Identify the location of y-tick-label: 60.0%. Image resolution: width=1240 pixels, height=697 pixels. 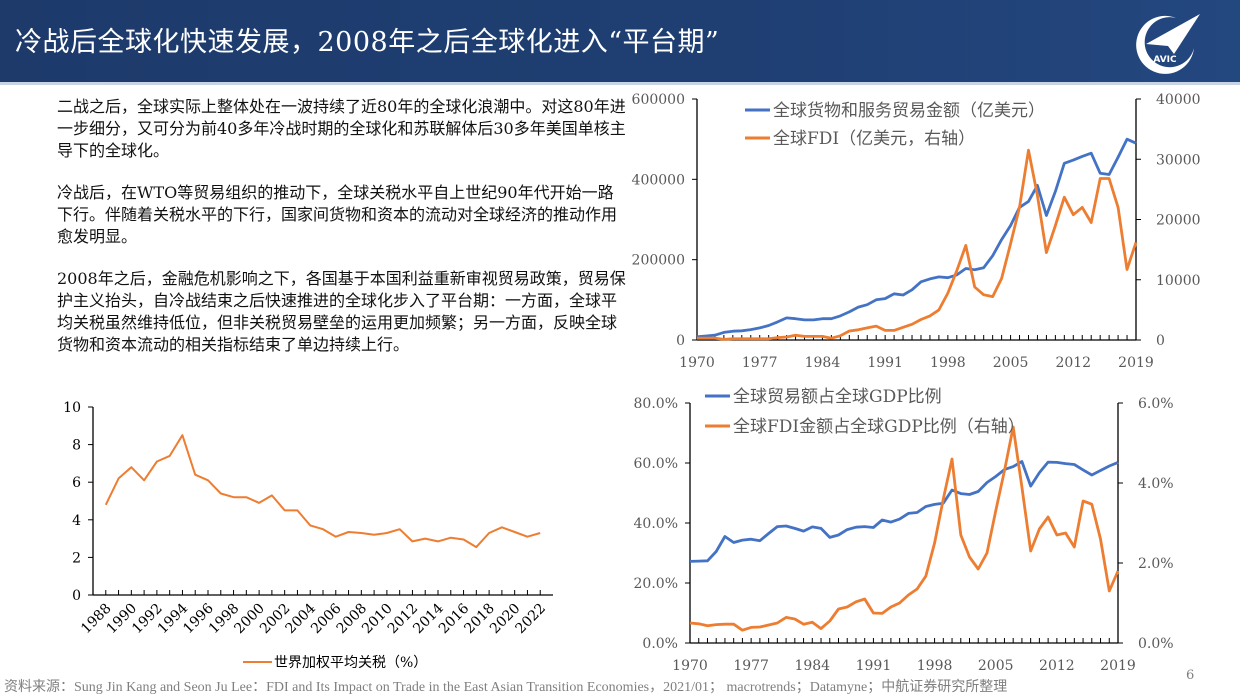
(656, 464).